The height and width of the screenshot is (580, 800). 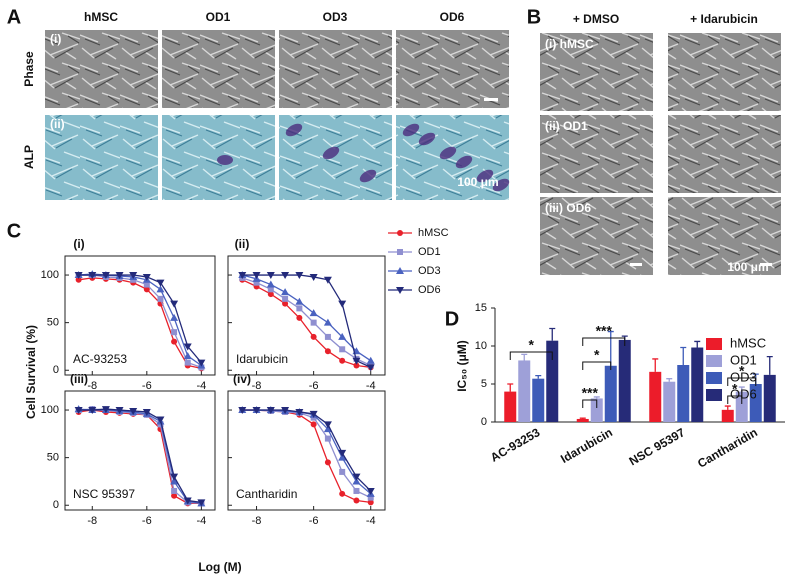 I want to click on legend-label: hMSC, so click(x=433, y=233).